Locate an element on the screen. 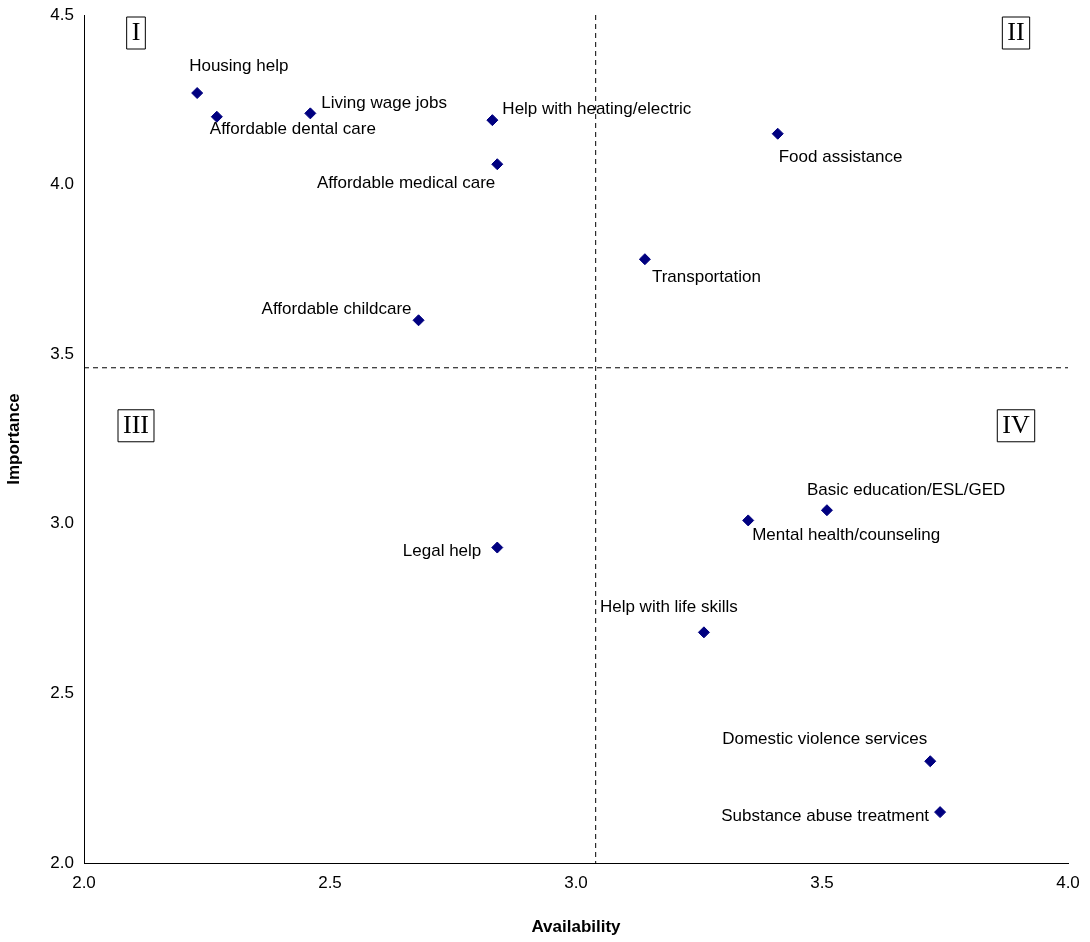 The width and height of the screenshot is (1090, 942). annotation: IV is located at coordinates (1016, 424).